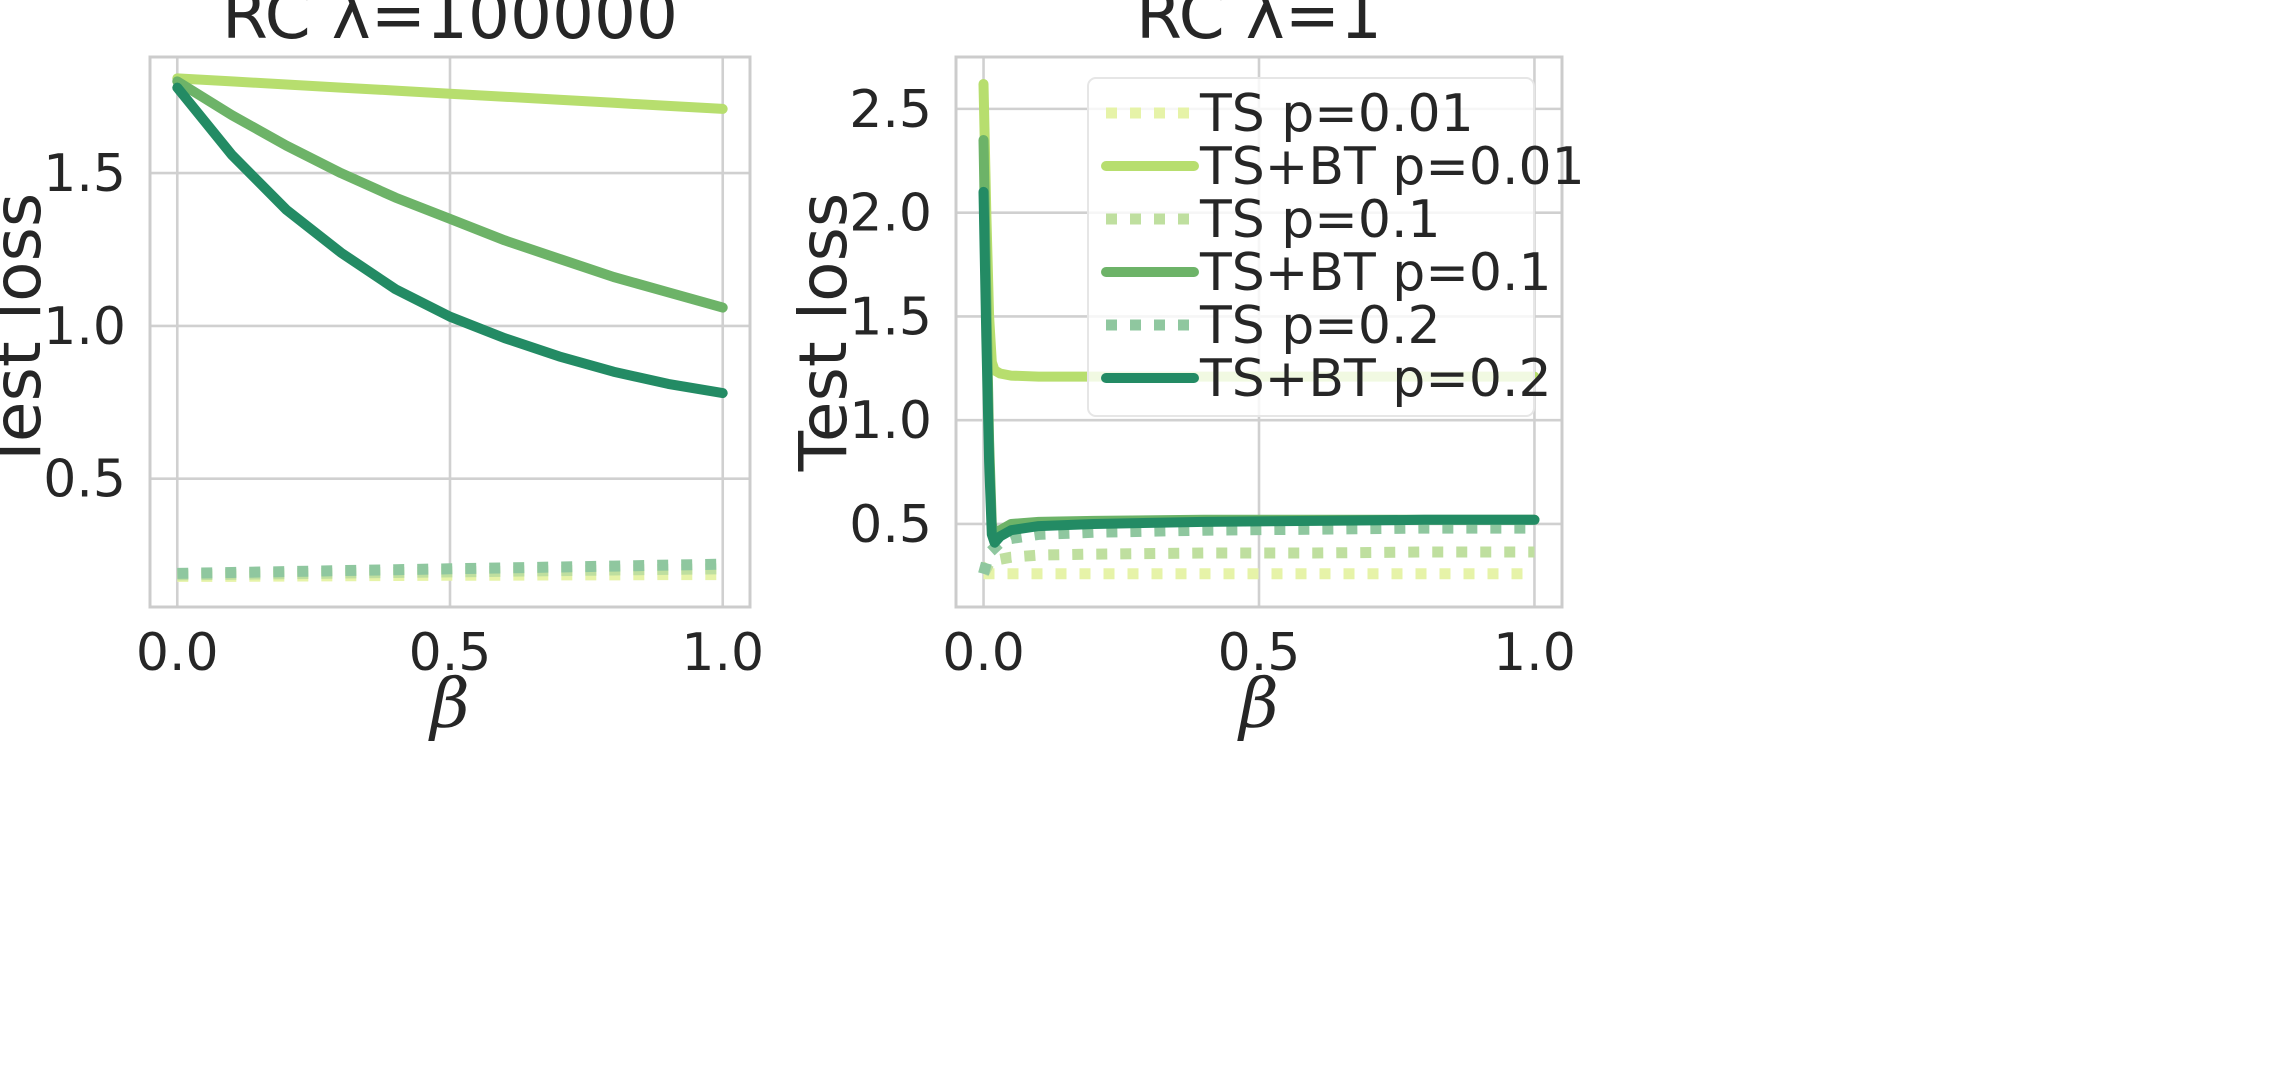 This screenshot has width=2274, height=1065. What do you see at coordinates (1375, 273) in the screenshot?
I see `legend-label: TS+BT p=0.1` at bounding box center [1375, 273].